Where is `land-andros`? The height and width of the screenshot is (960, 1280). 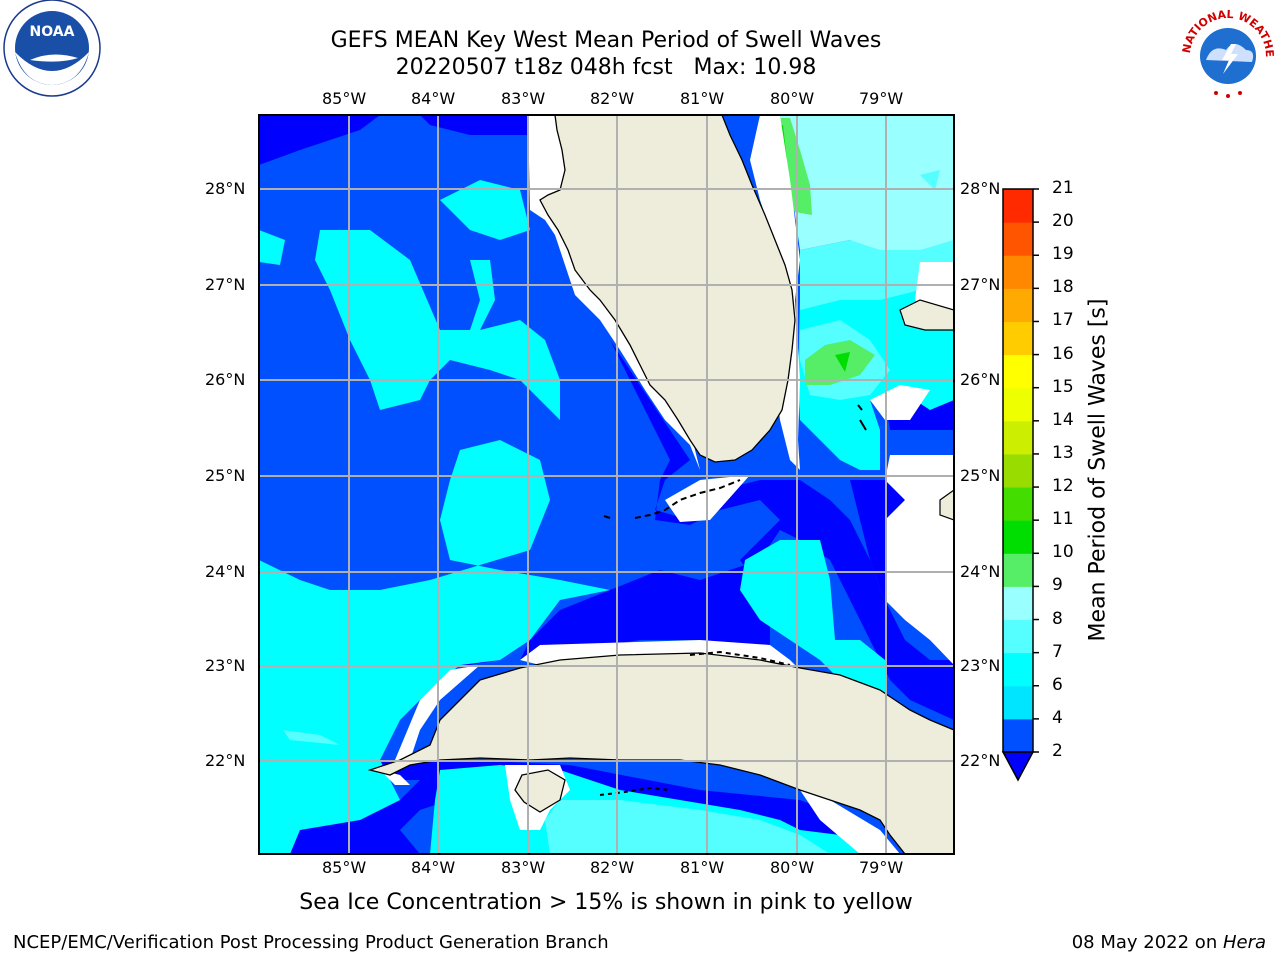
land-andros is located at coordinates (926, 315).